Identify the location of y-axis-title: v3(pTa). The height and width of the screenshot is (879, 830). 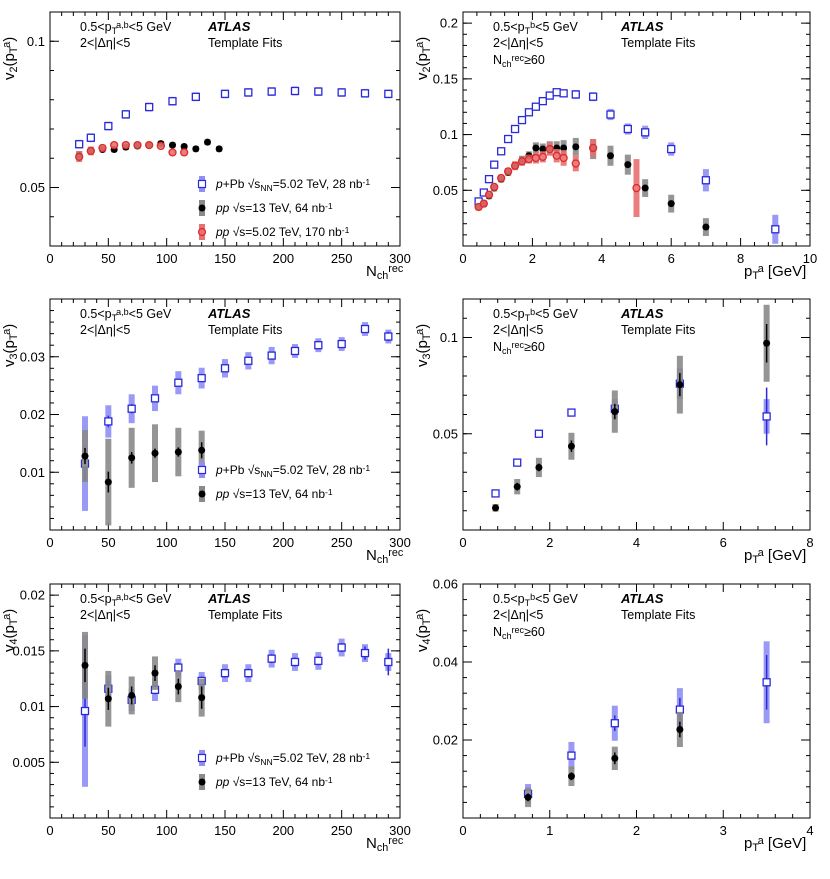
(10, 345).